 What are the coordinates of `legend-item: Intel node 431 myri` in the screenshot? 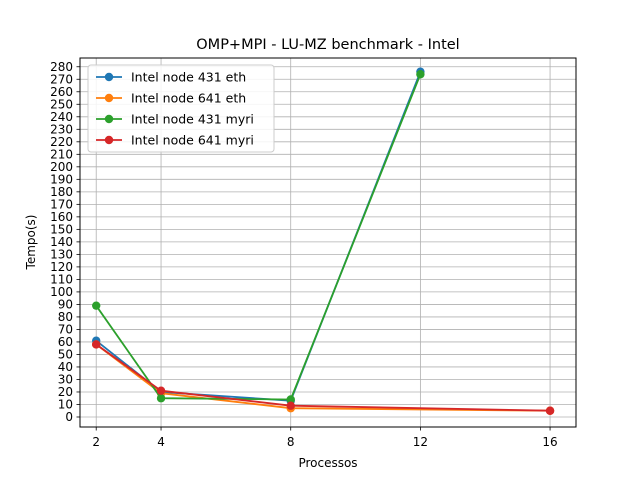 It's located at (175, 119).